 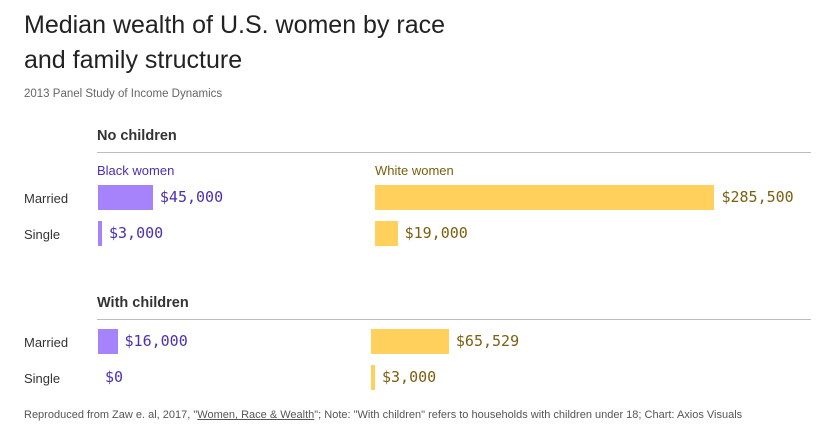 What do you see at coordinates (373, 377) in the screenshot?
I see `bar-white-women-with-children-single` at bounding box center [373, 377].